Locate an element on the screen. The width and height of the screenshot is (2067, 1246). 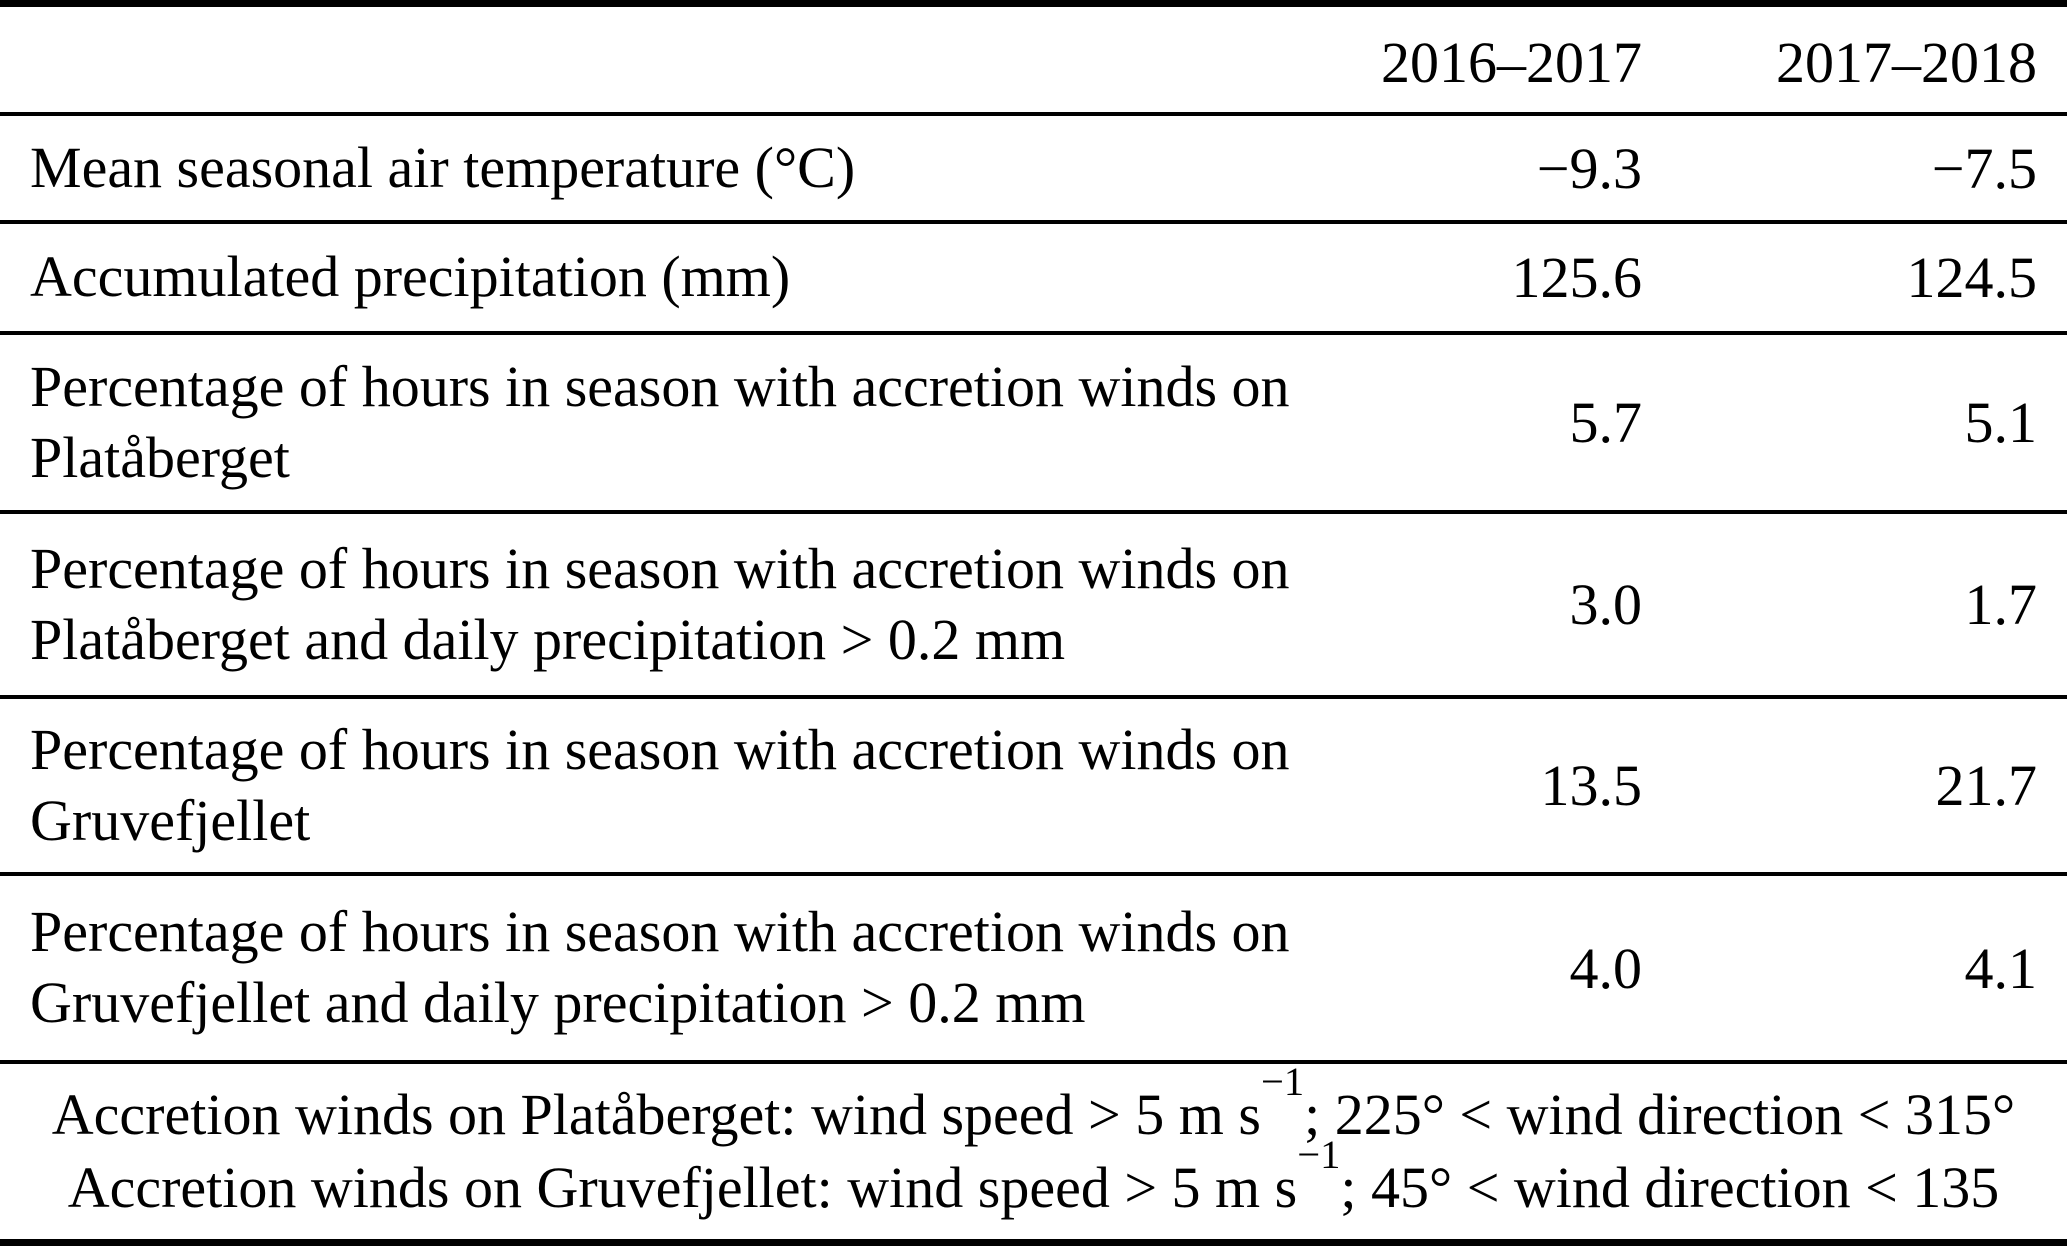
column-header-2017-2018: 2017–2018 is located at coordinates (1906, 62).